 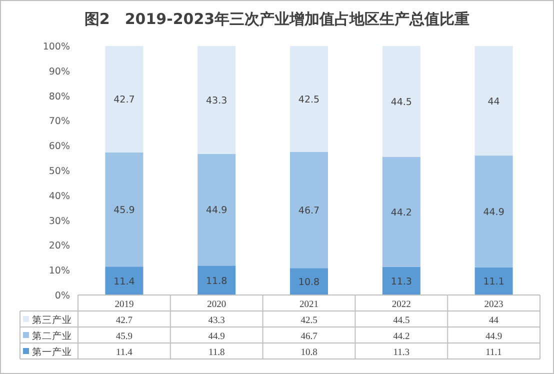 What do you see at coordinates (309, 305) in the screenshot?
I see `x-tick-label: 2021` at bounding box center [309, 305].